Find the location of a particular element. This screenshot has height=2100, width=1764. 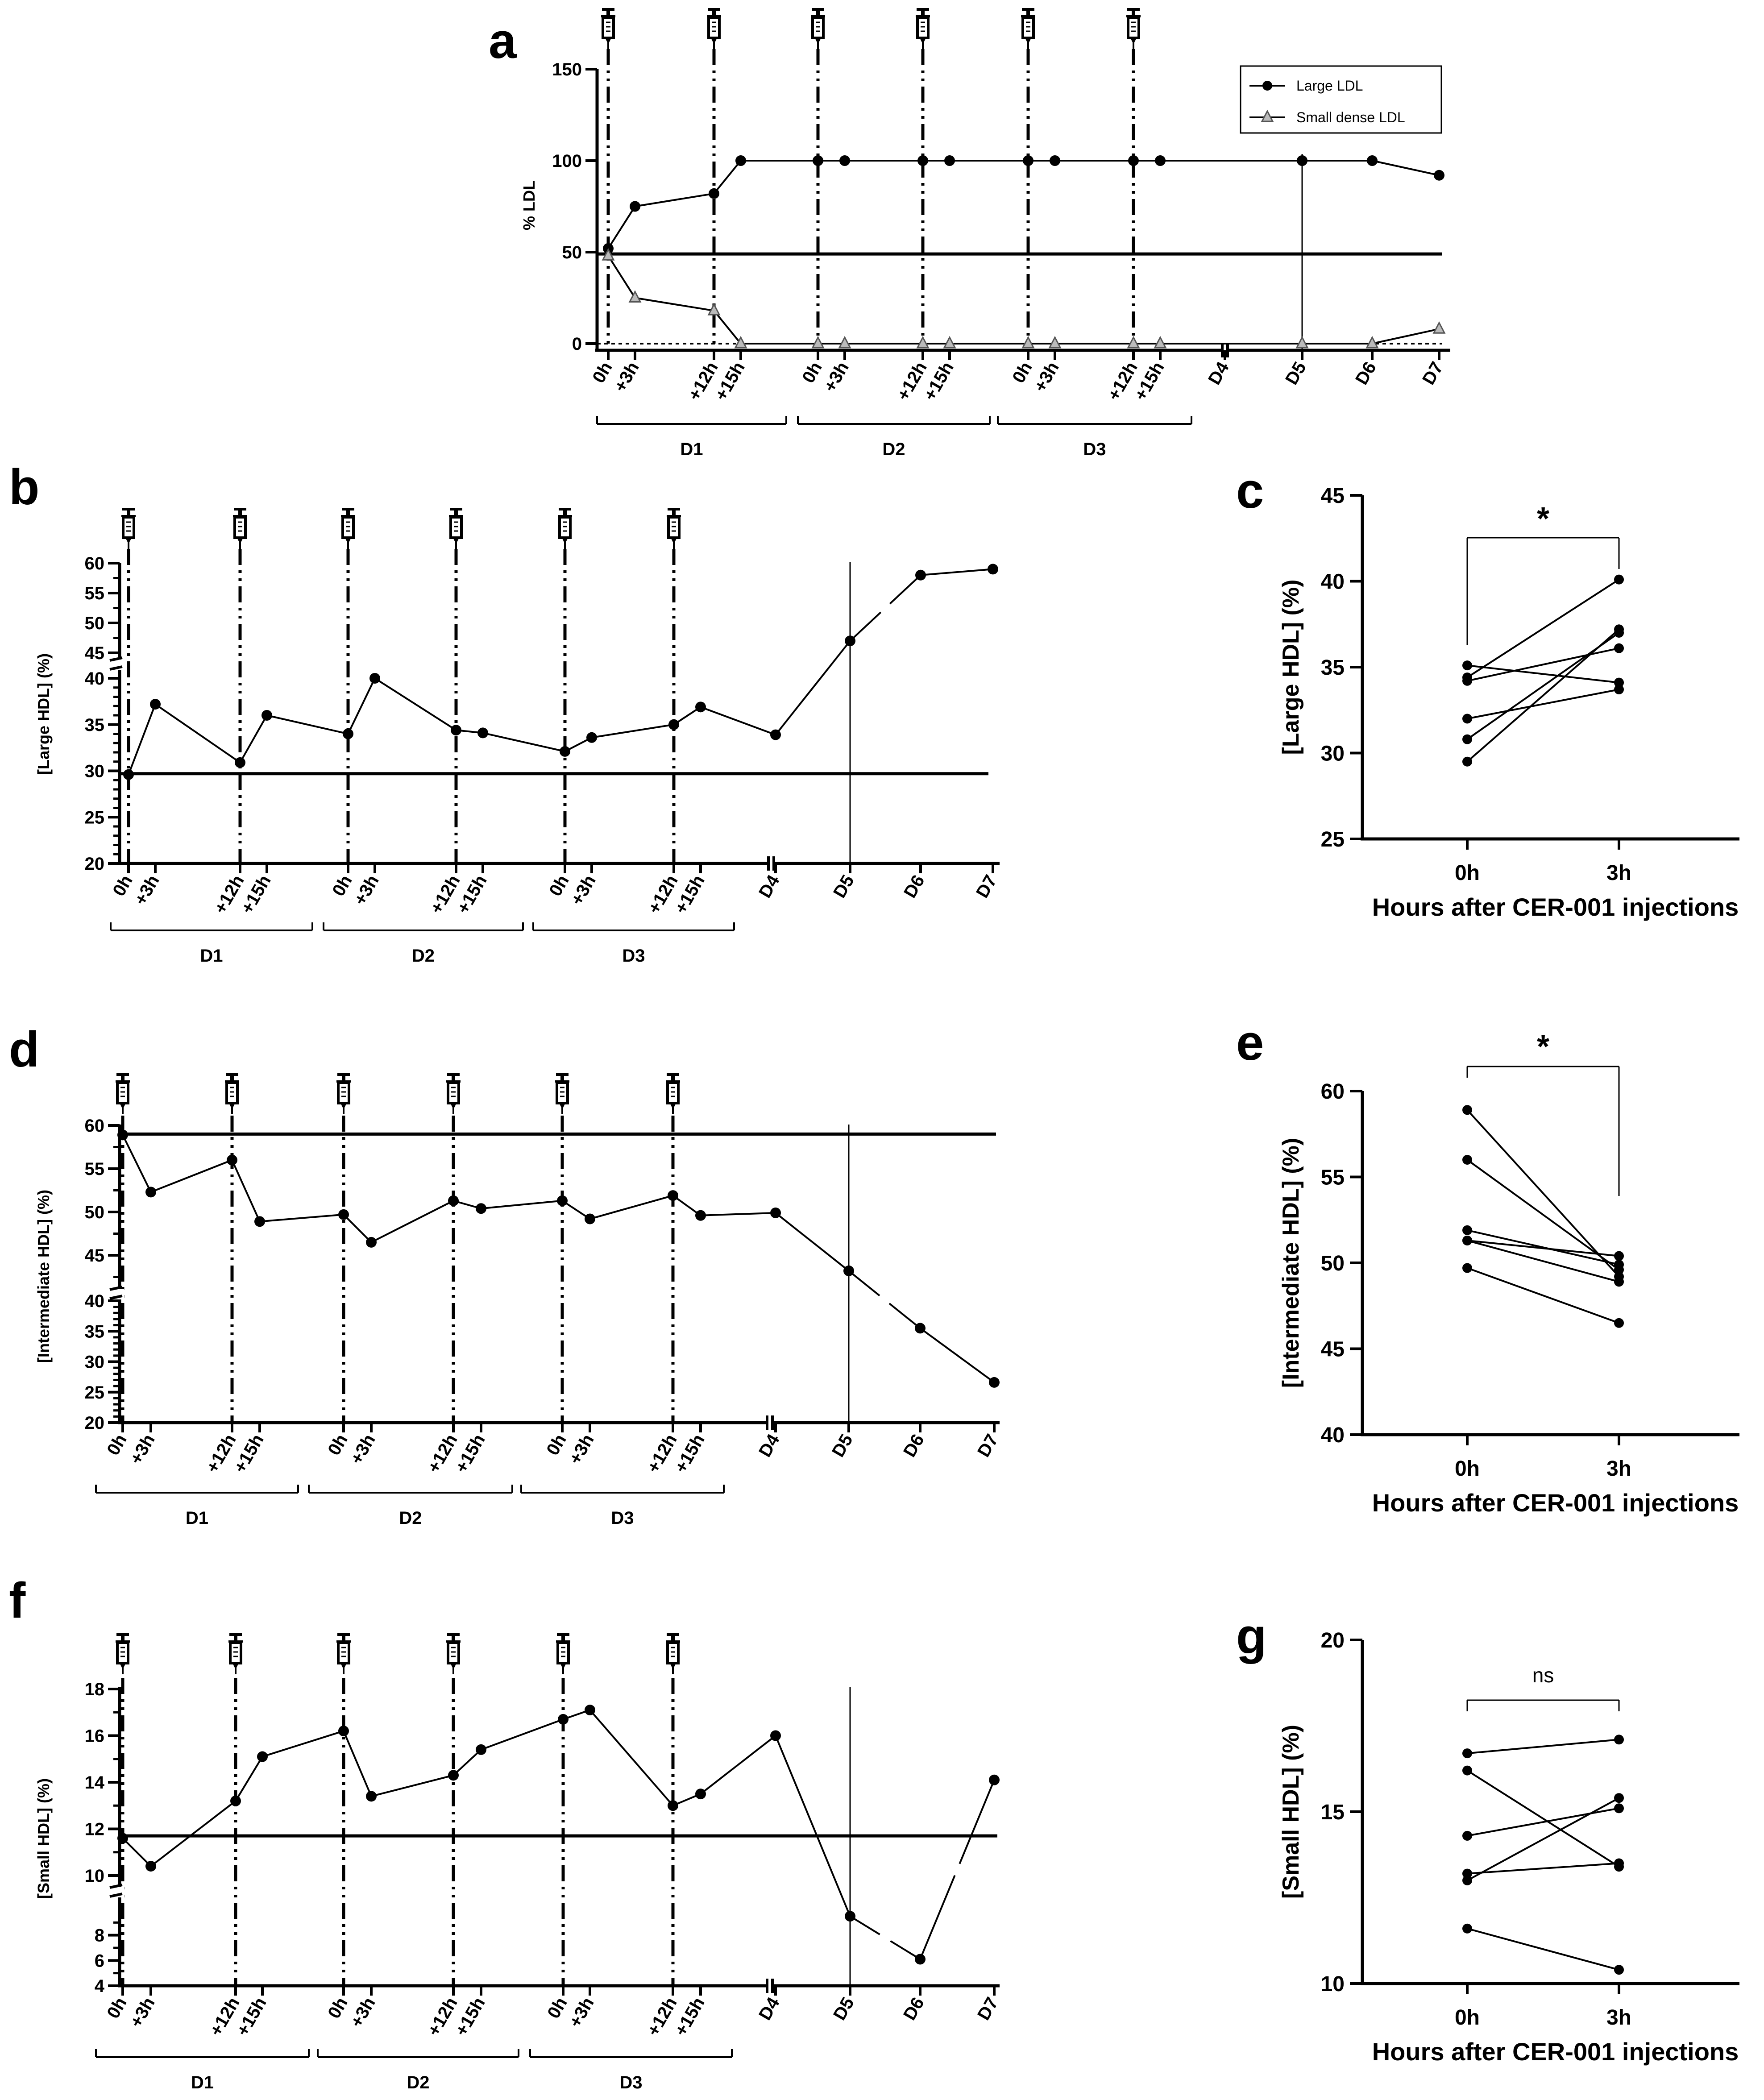

y-tick-label: 4 is located at coordinates (100, 1986).